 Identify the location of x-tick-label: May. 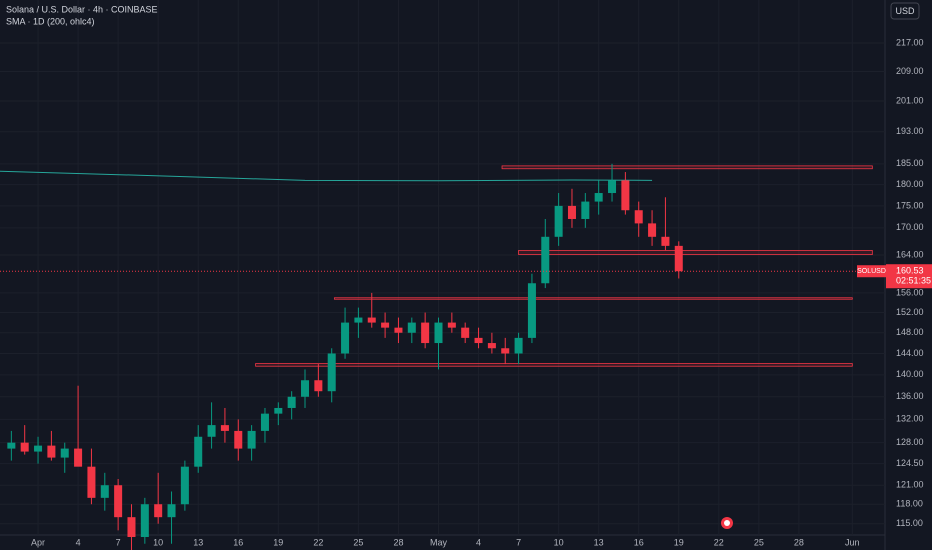
(439, 542).